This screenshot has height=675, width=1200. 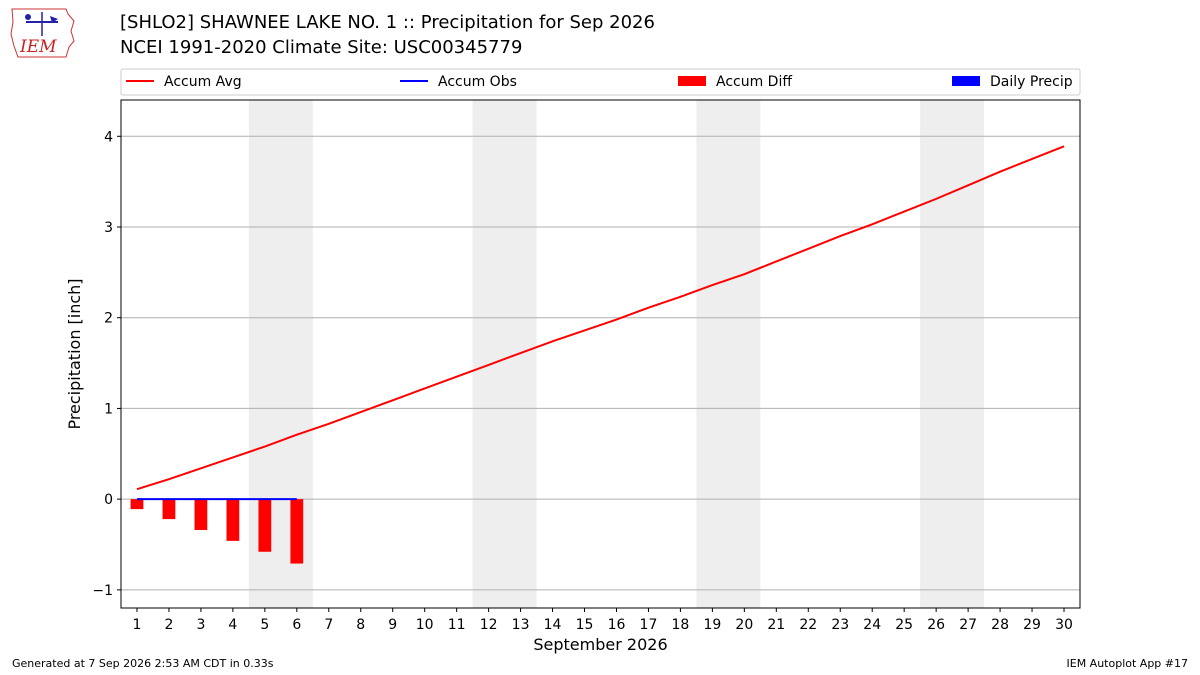 I want to click on y-tick-label: 1, so click(x=108, y=409).